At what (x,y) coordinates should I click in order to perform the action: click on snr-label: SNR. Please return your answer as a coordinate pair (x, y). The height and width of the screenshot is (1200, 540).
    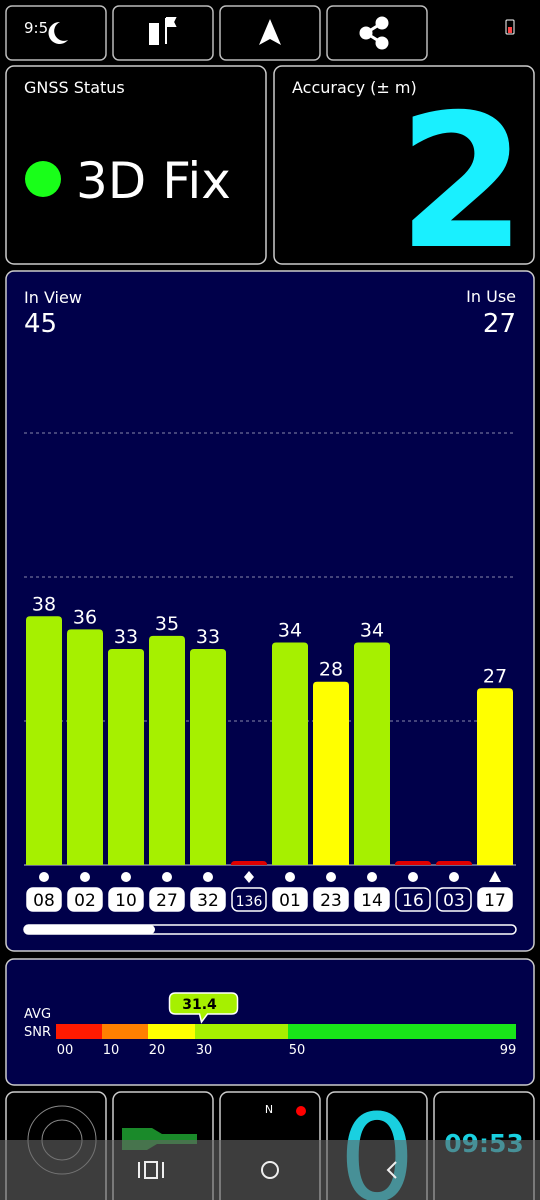
    Looking at the image, I should click on (37, 1032).